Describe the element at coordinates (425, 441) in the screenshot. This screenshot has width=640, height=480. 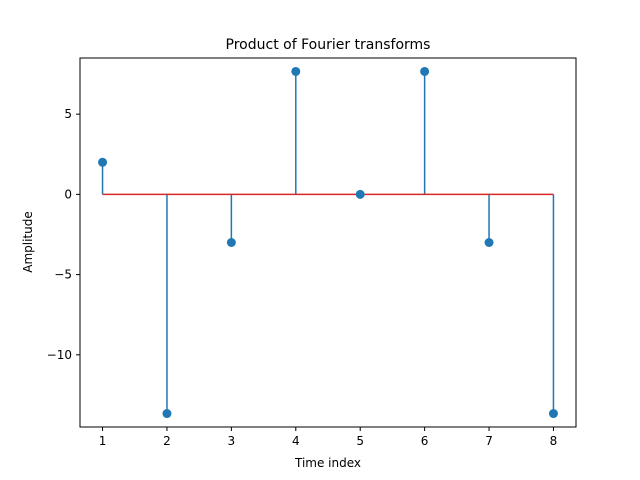
I see `x-tick-label: 6` at that location.